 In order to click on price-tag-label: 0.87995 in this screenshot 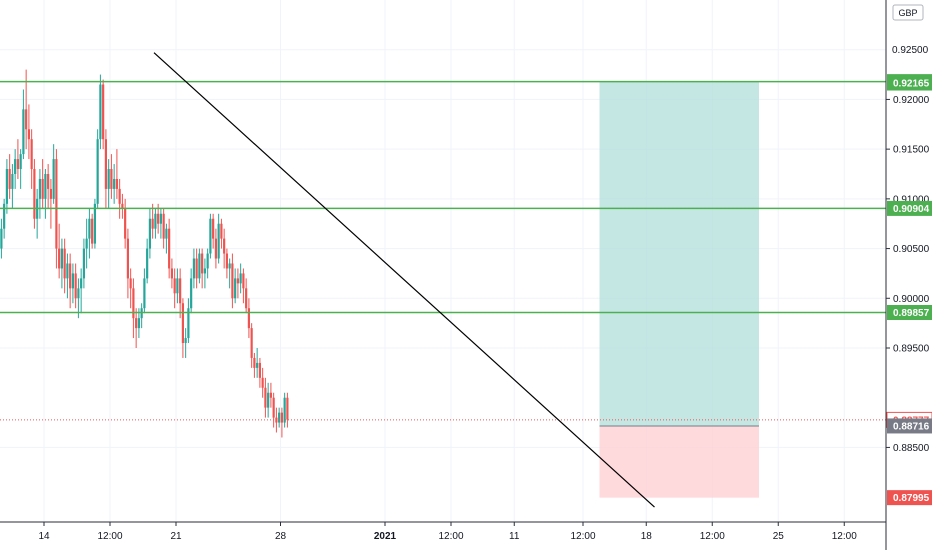, I will do `click(911, 498)`.